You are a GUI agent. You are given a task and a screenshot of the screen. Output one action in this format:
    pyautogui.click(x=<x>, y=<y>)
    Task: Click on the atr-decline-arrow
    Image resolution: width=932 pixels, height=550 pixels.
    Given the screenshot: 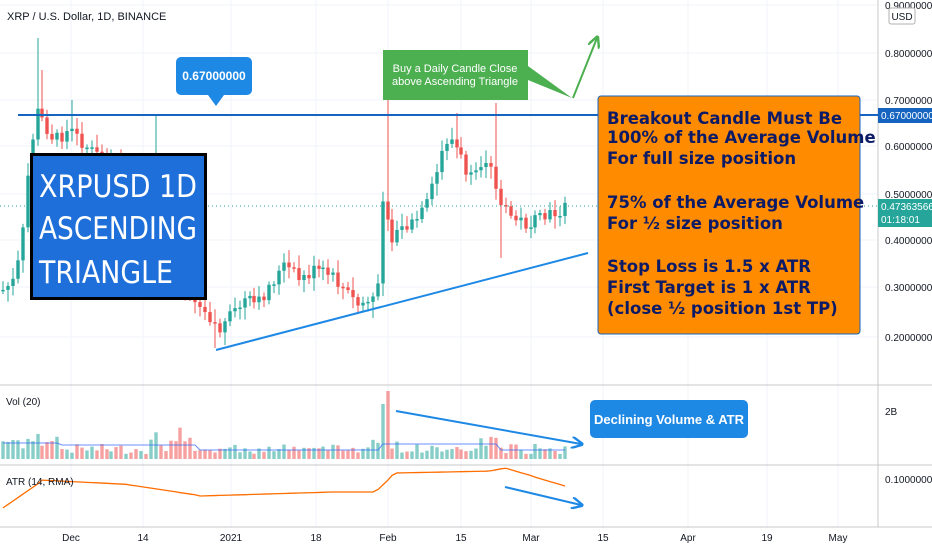 What is the action you would take?
    pyautogui.click(x=542, y=495)
    